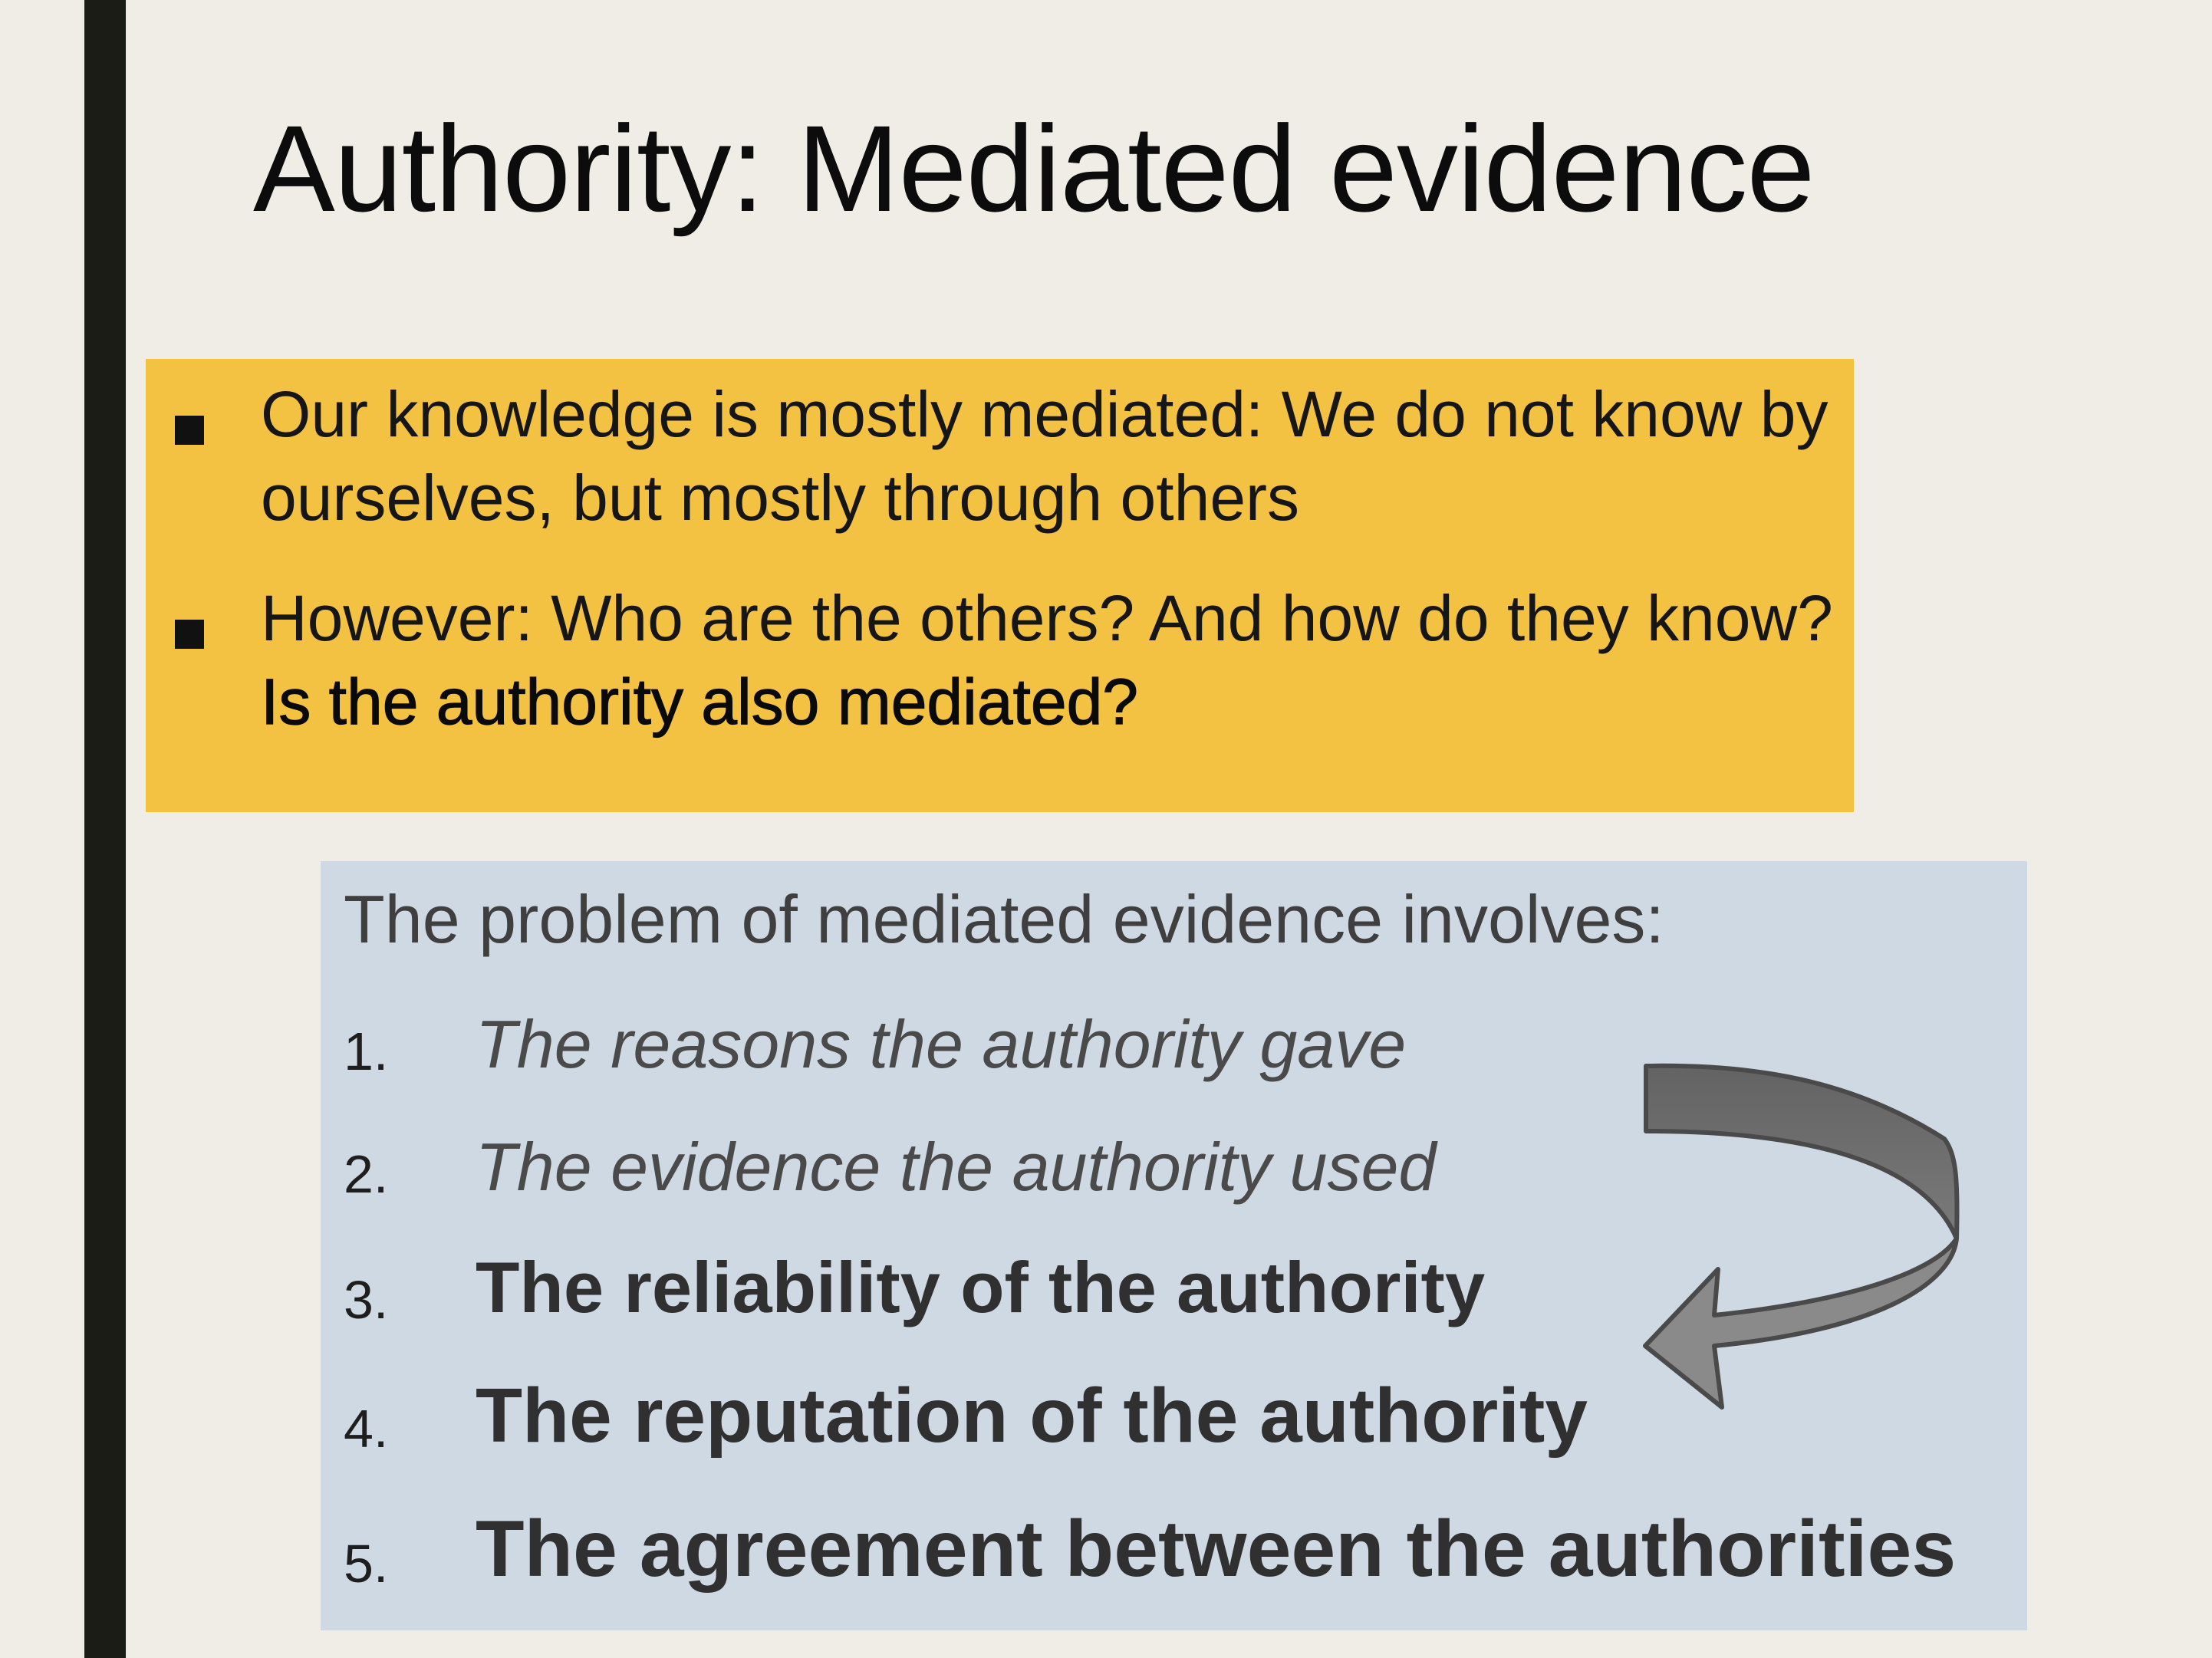  Describe the element at coordinates (366, 1300) in the screenshot. I see `list-number: 3.` at that location.